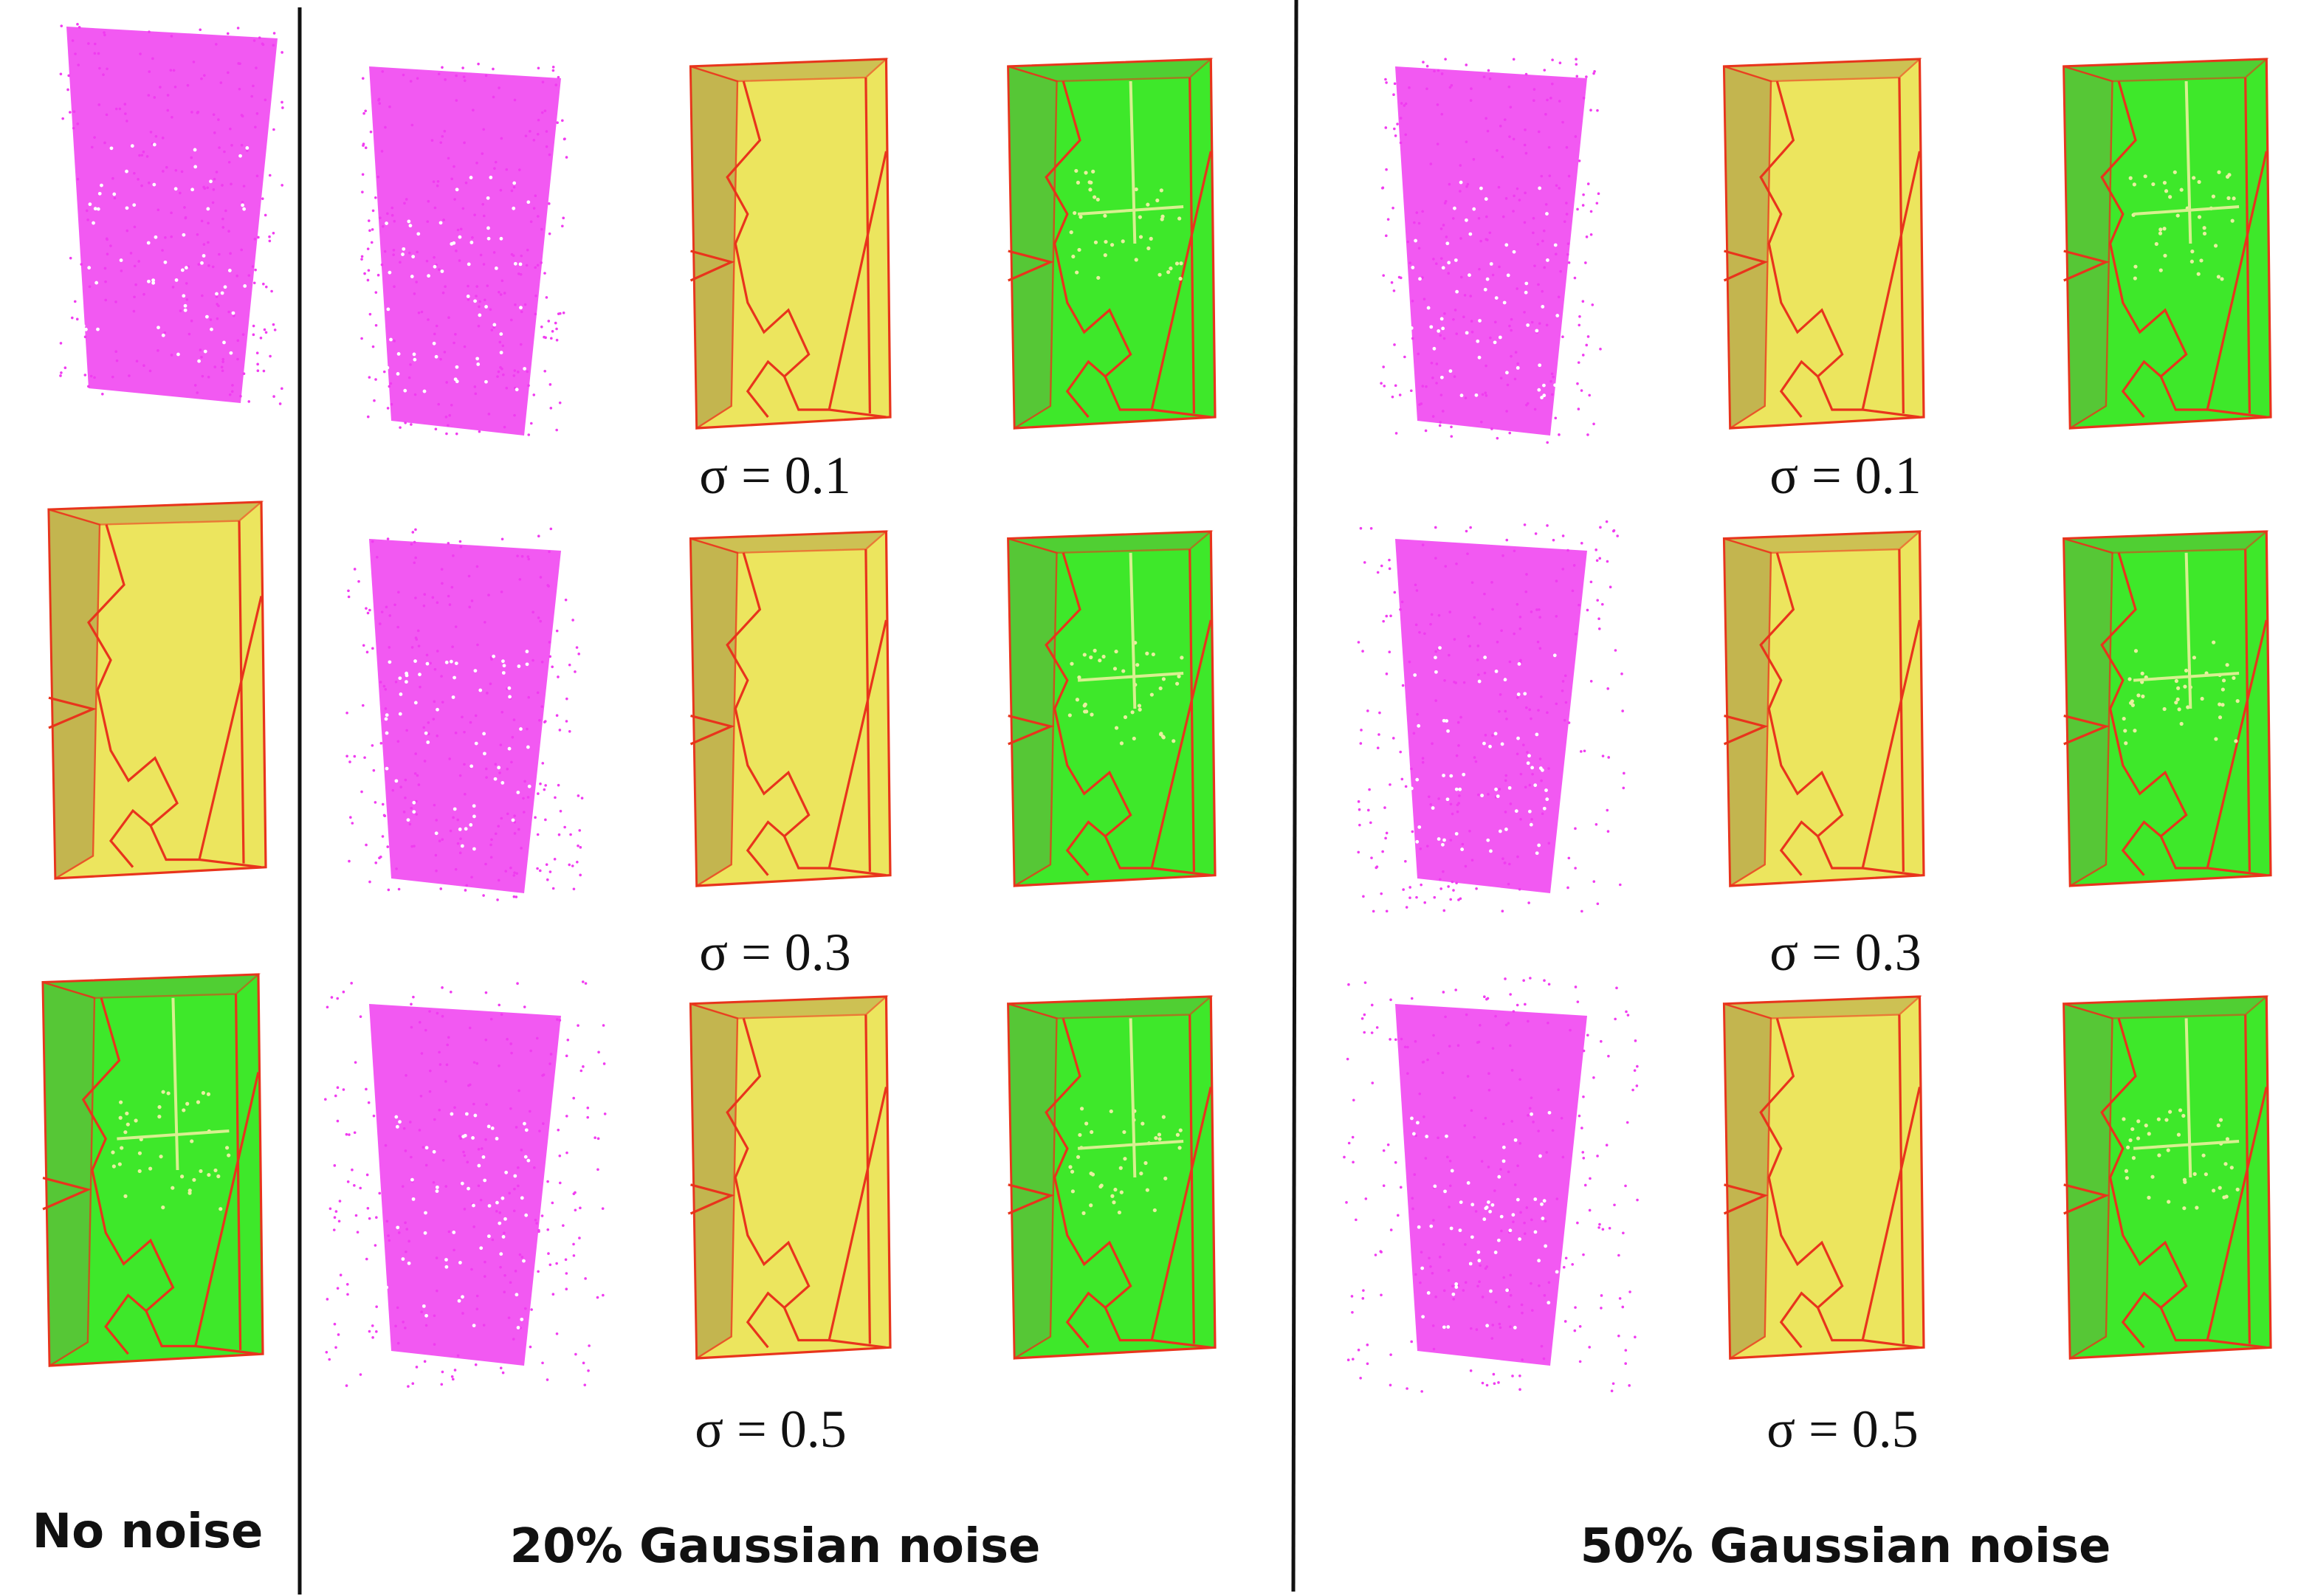 The image size is (2298, 1596). I want to click on segmented-model, so click(2167, 709).